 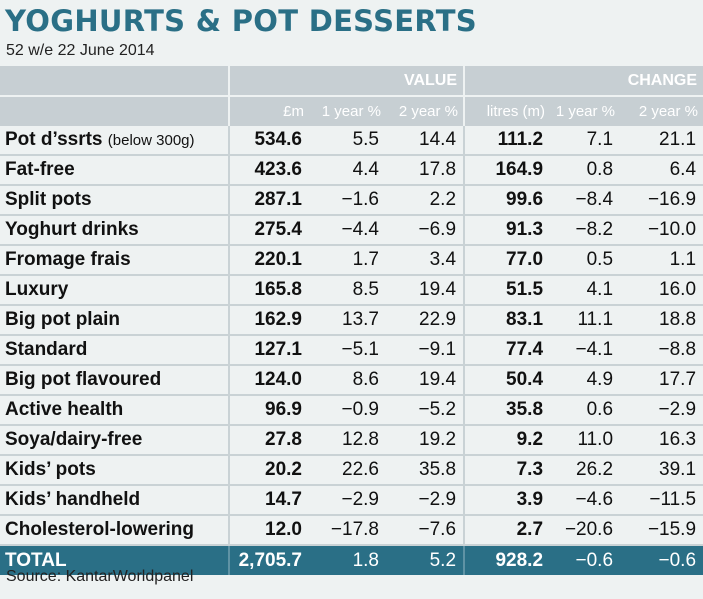 What do you see at coordinates (114, 81) in the screenshot?
I see `header-blank` at bounding box center [114, 81].